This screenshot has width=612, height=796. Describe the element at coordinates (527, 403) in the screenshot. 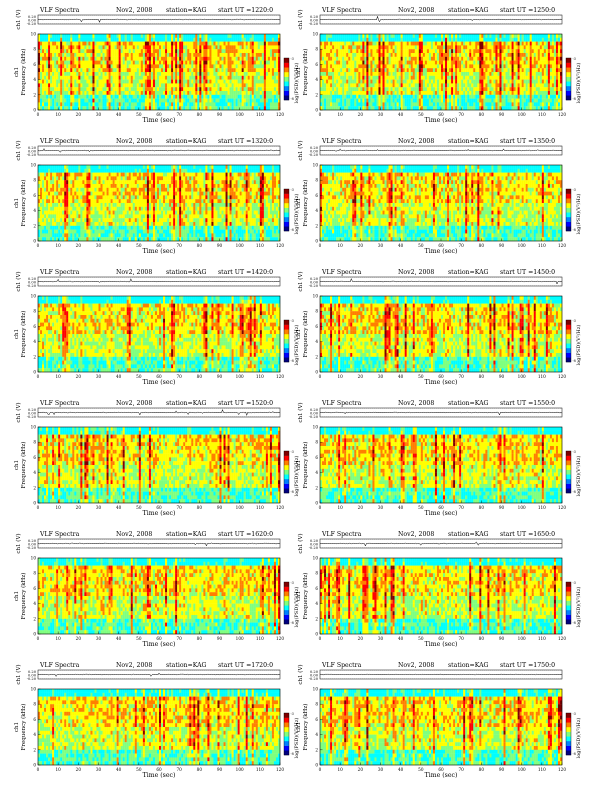

I see `panel-start-time: start UT =1550:0` at that location.